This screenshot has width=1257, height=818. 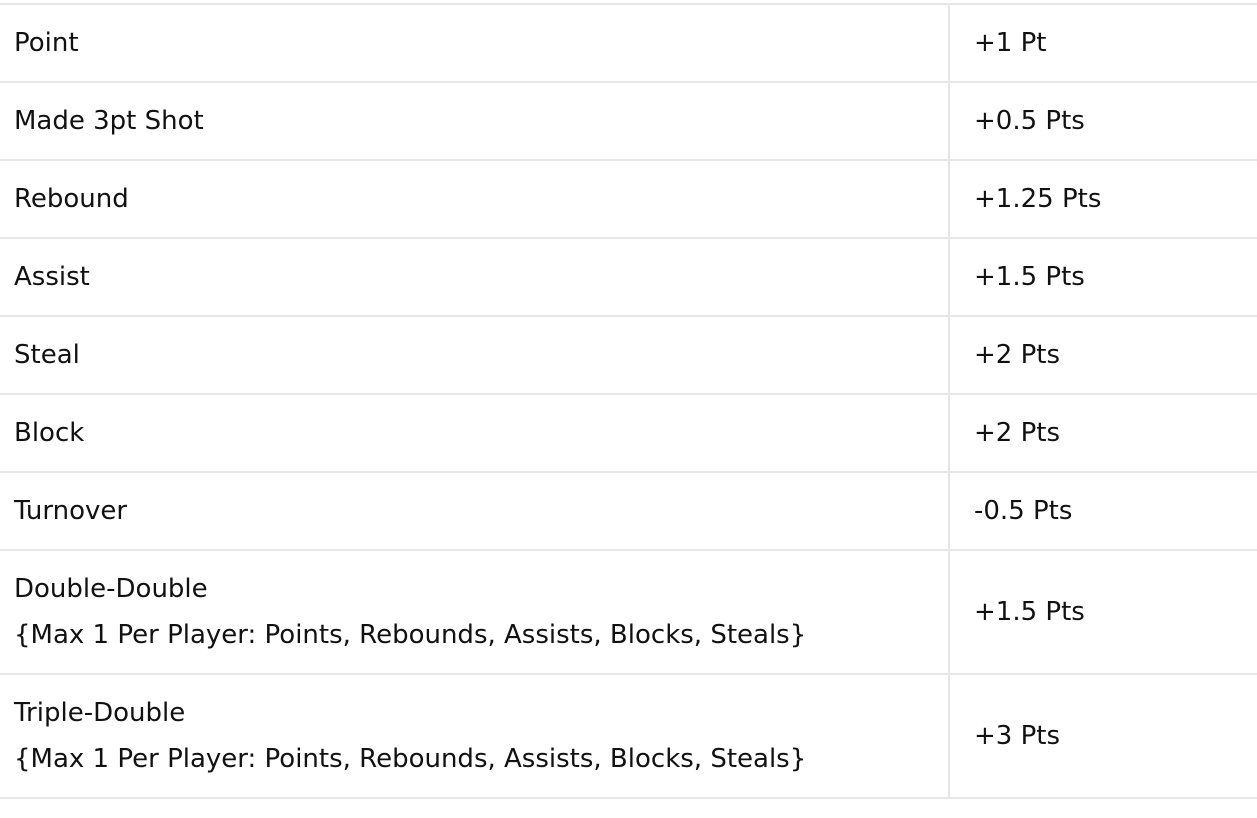 I want to click on stat-cell: Block, so click(x=475, y=433).